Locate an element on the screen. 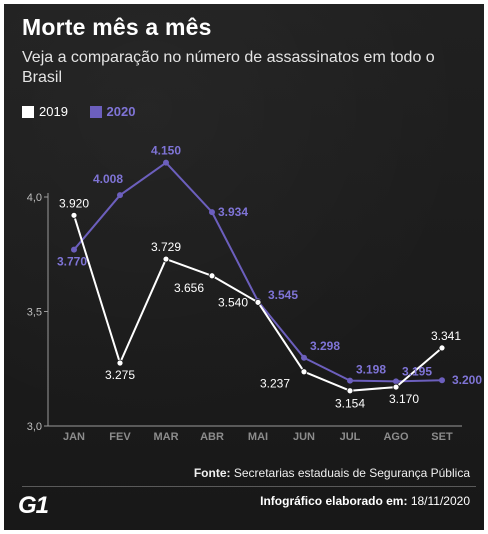 This screenshot has height=534, width=488. legend-item-2019: 2019 is located at coordinates (45, 111).